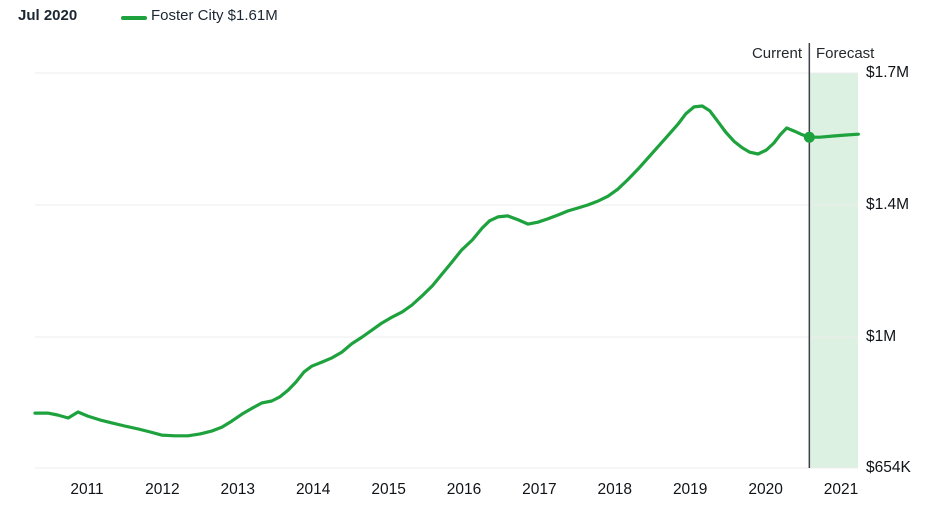  What do you see at coordinates (238, 489) in the screenshot?
I see `x-axis-tick-label: 2013` at bounding box center [238, 489].